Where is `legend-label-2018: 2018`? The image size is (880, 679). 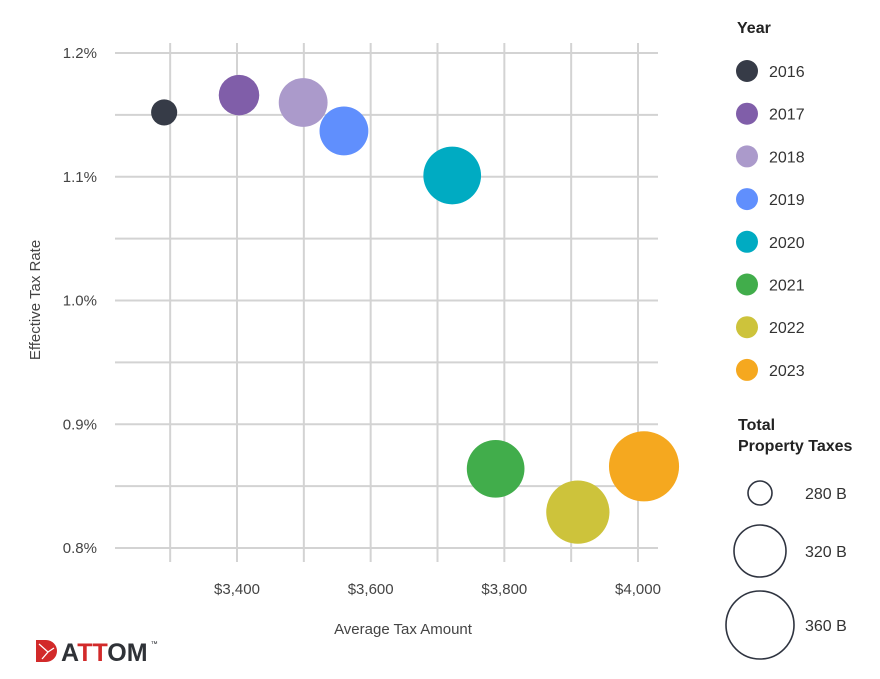 legend-label-2018: 2018 is located at coordinates (787, 157).